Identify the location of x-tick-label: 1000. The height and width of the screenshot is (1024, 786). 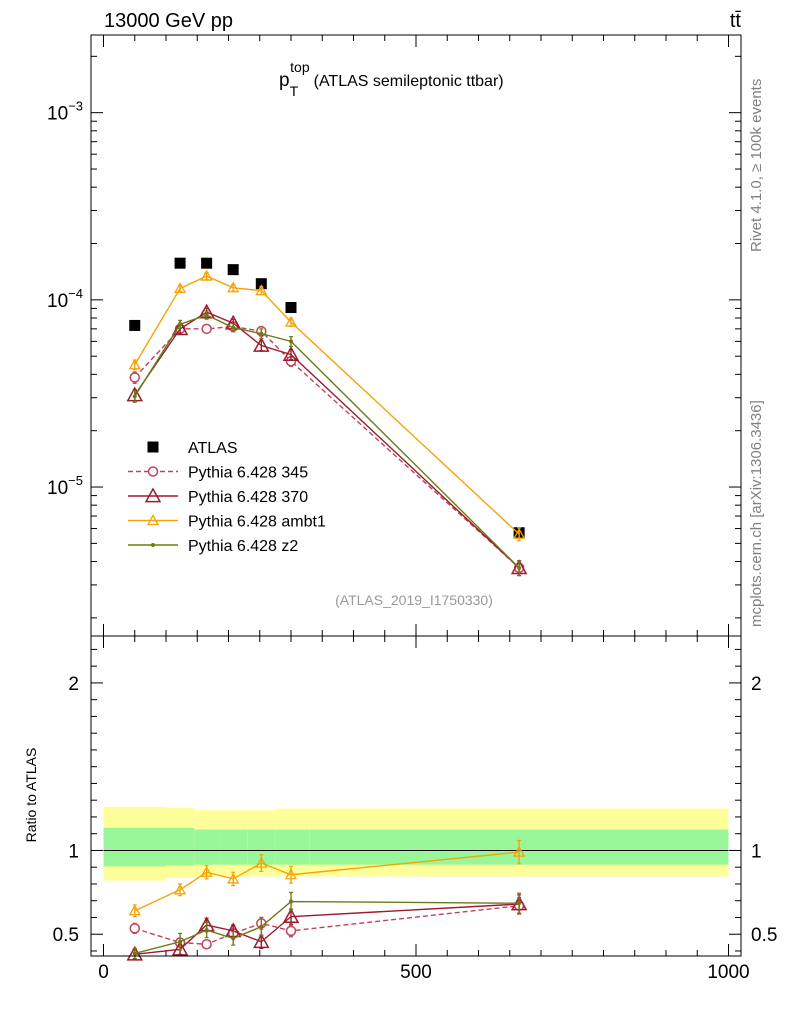
(728, 972).